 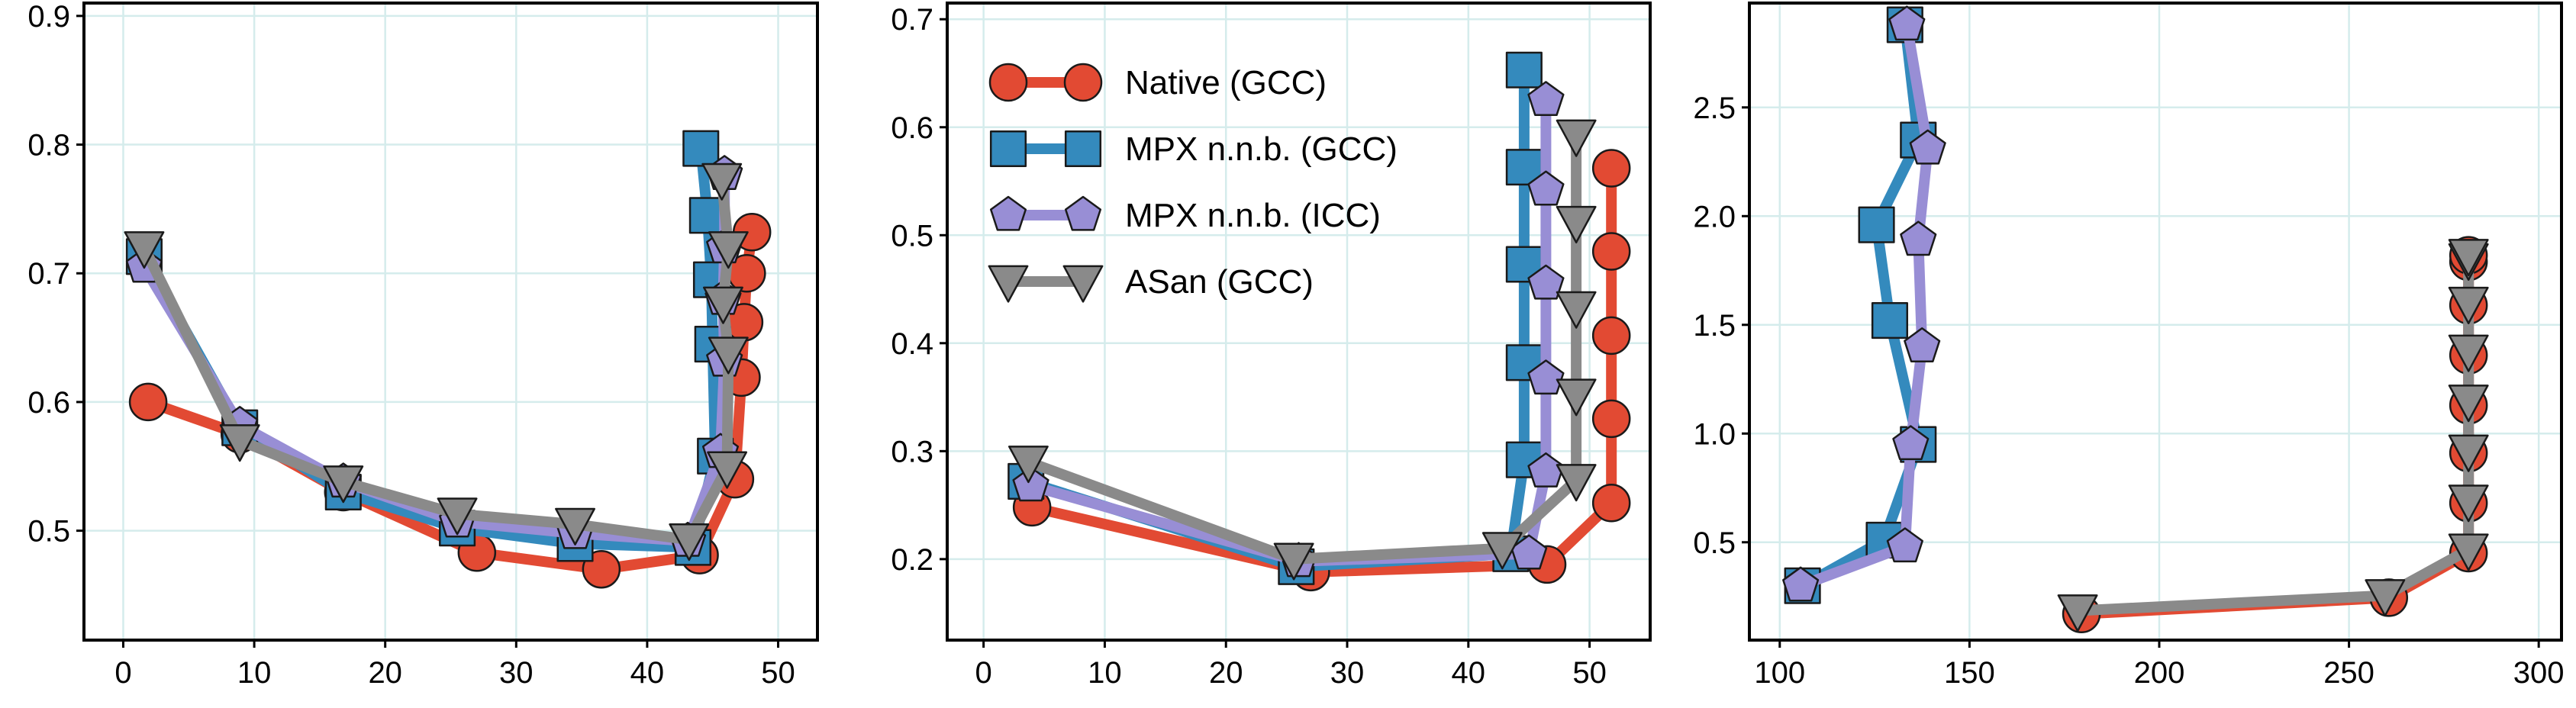 I want to click on legend-label: ASan (GCC), so click(x=1220, y=282).